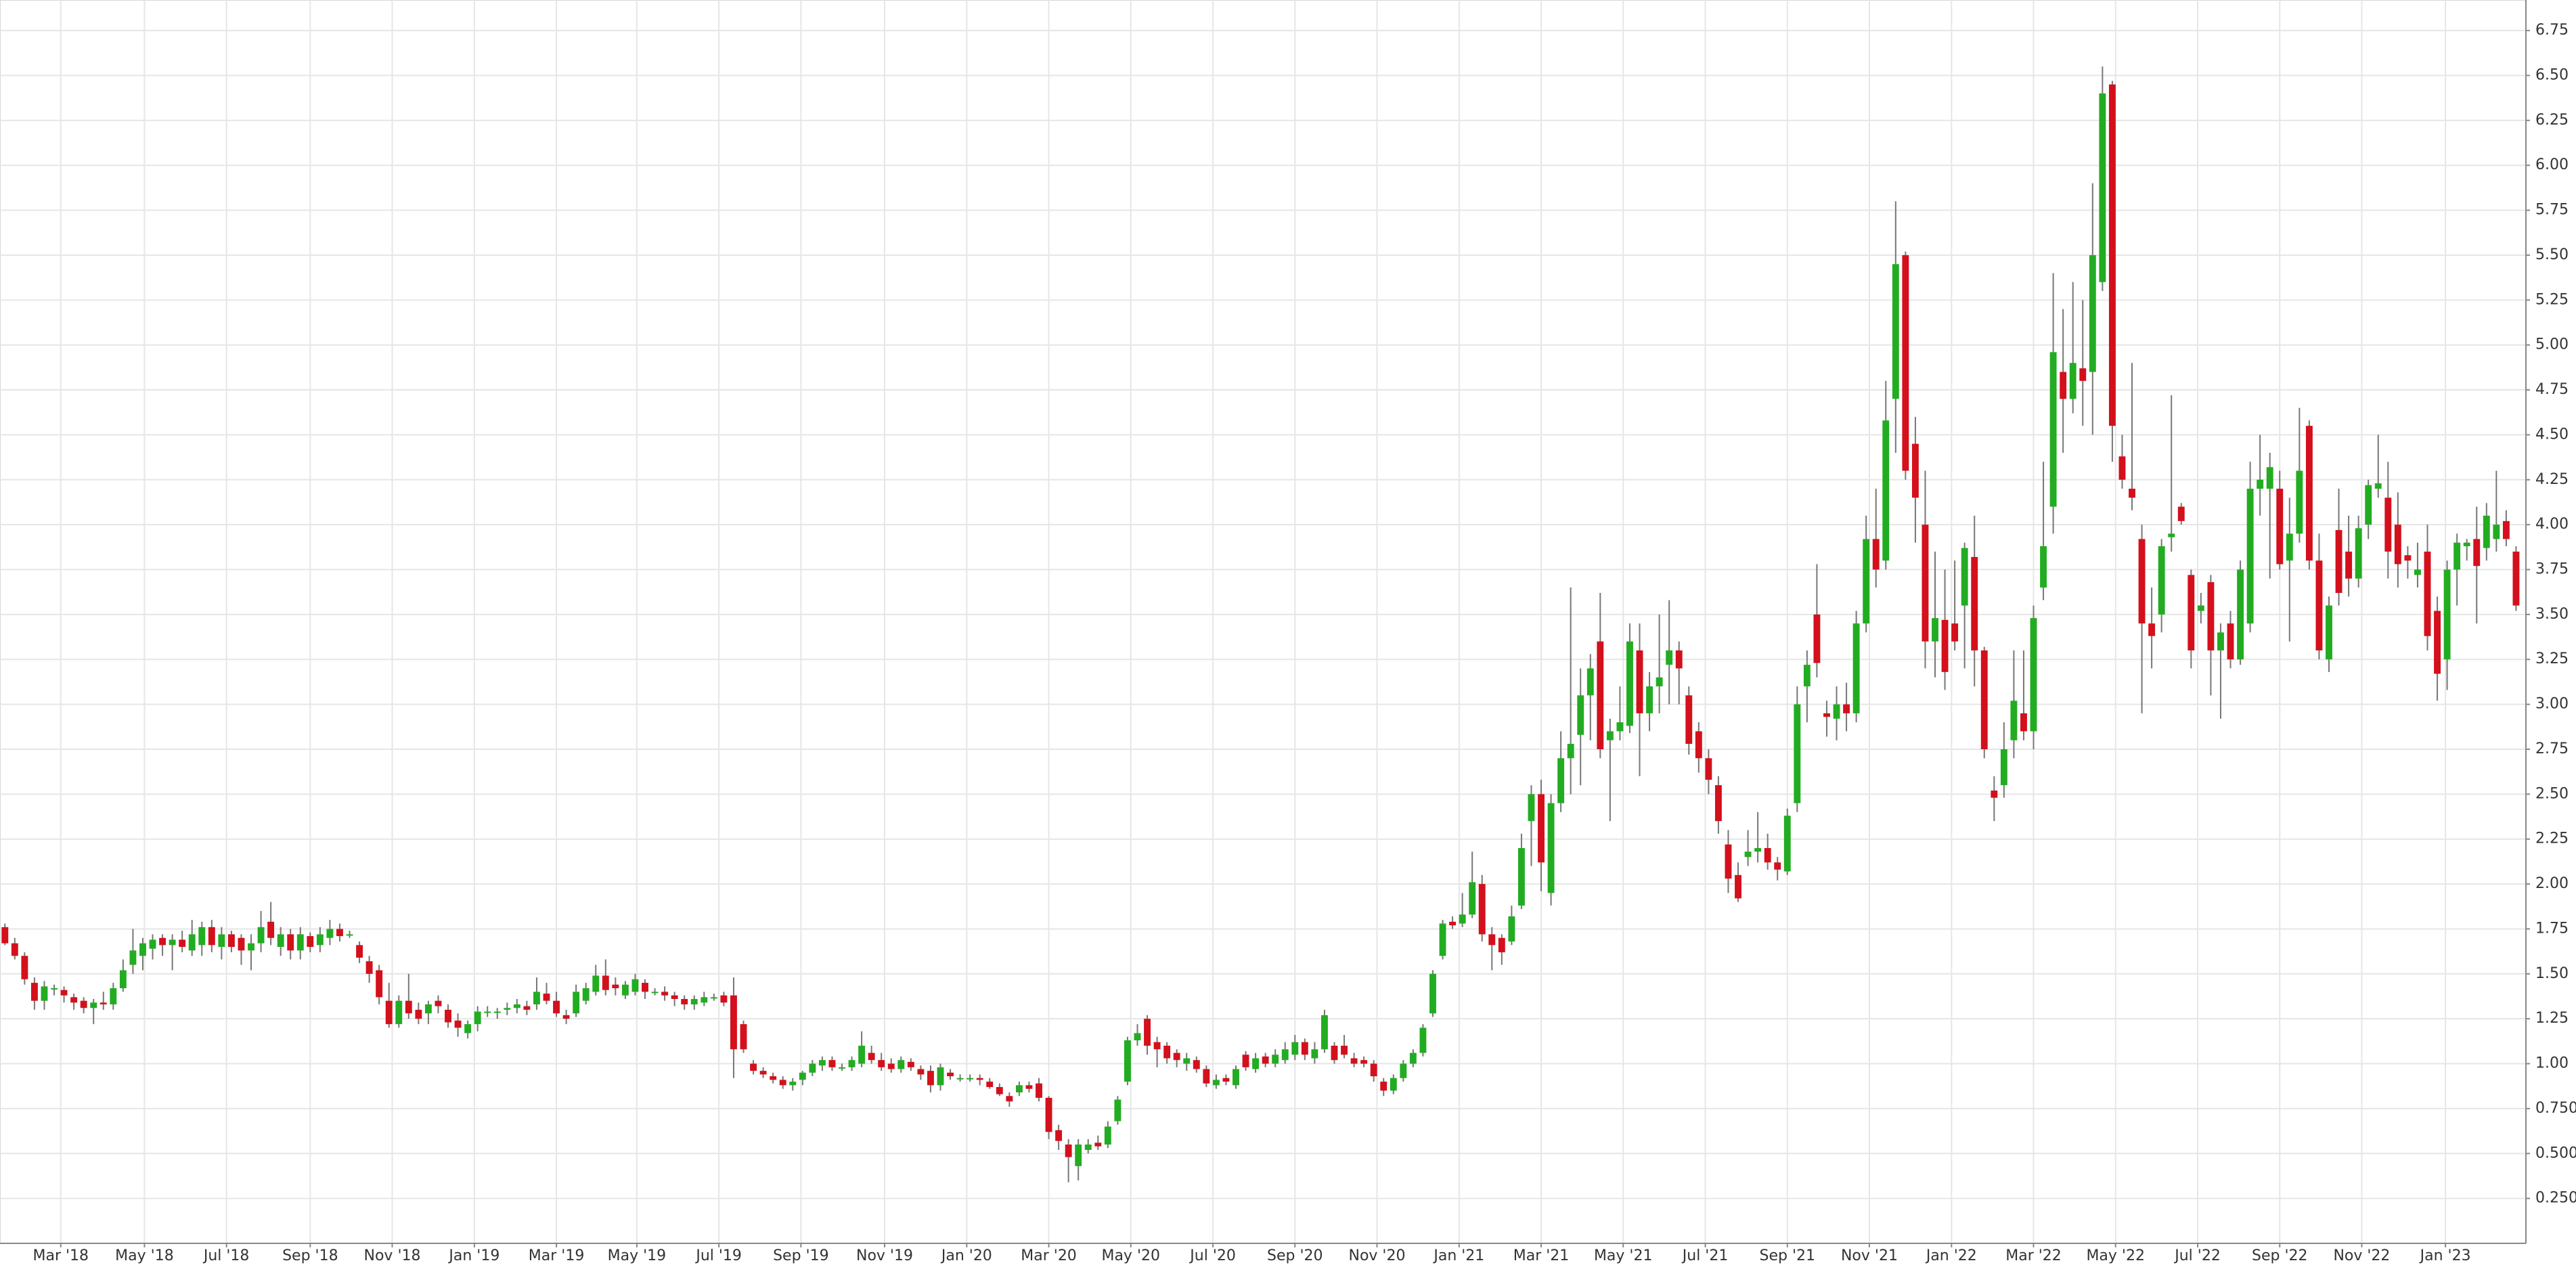 The height and width of the screenshot is (1265, 2576). Describe the element at coordinates (60, 1255) in the screenshot. I see `x-tick-label: Mar '18` at that location.